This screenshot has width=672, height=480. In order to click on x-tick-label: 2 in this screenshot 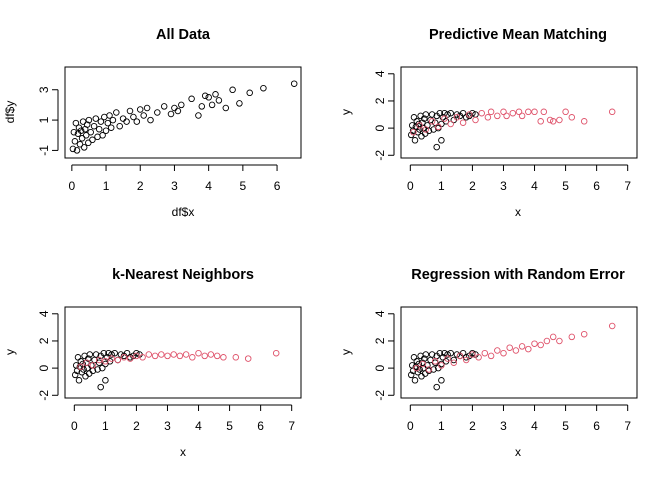, I will do `click(472, 426)`.